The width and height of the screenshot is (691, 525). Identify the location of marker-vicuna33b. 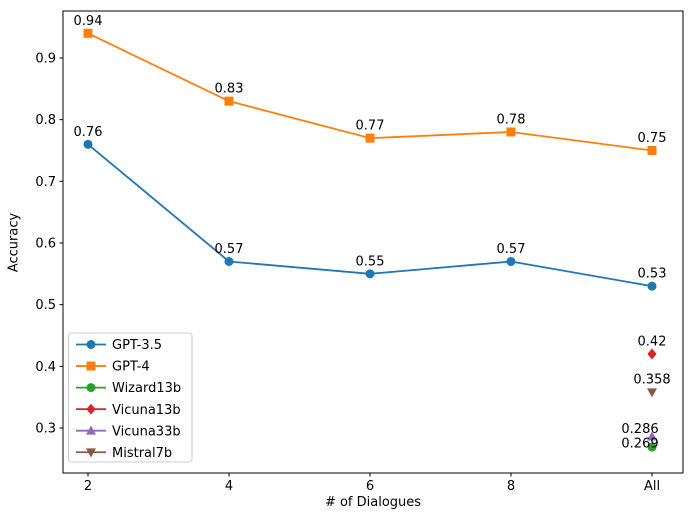
(652, 436).